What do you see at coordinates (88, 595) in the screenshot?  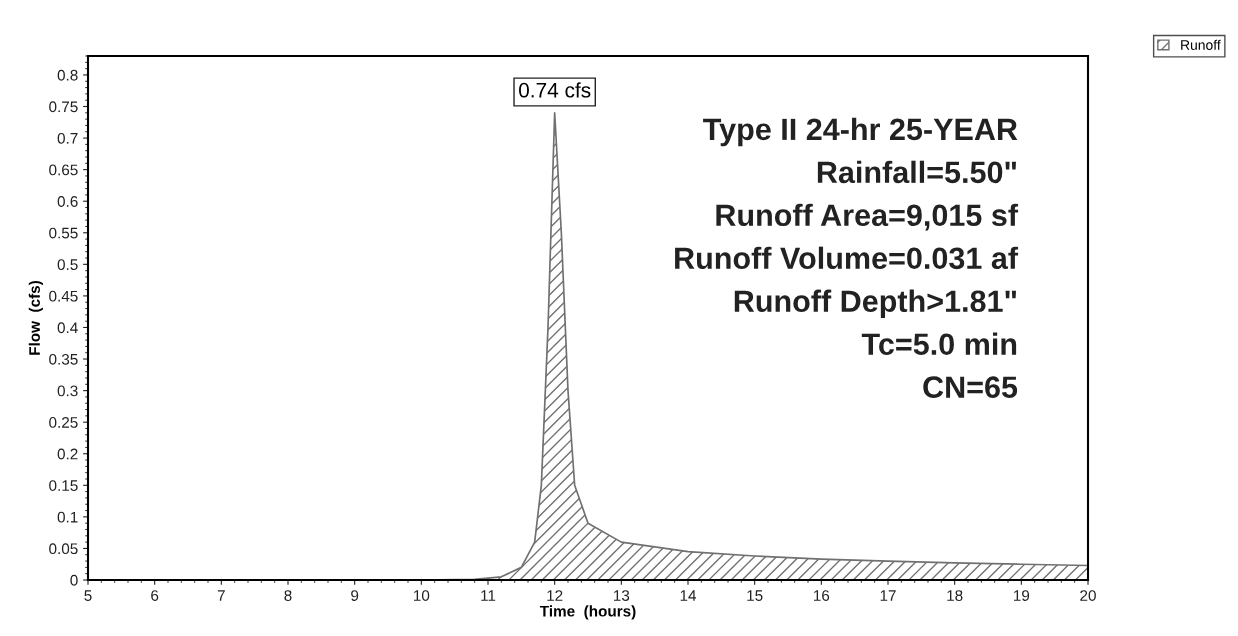 I see `x-tick-label: 5` at bounding box center [88, 595].